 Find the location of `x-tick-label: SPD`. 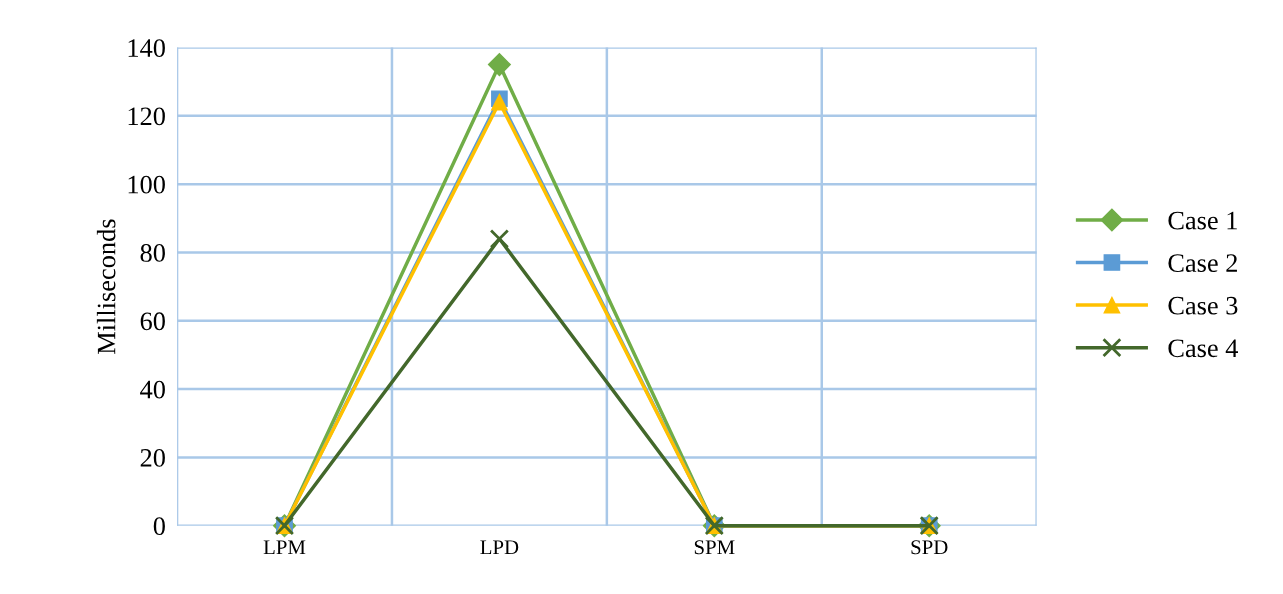

x-tick-label: SPD is located at coordinates (929, 547).